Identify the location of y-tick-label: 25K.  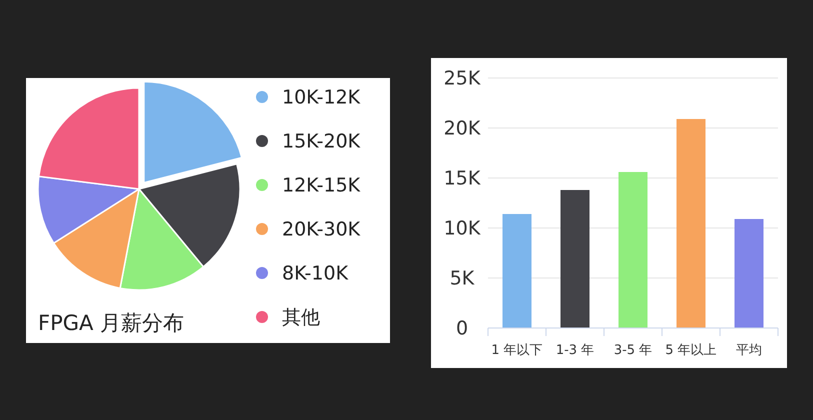
(462, 79).